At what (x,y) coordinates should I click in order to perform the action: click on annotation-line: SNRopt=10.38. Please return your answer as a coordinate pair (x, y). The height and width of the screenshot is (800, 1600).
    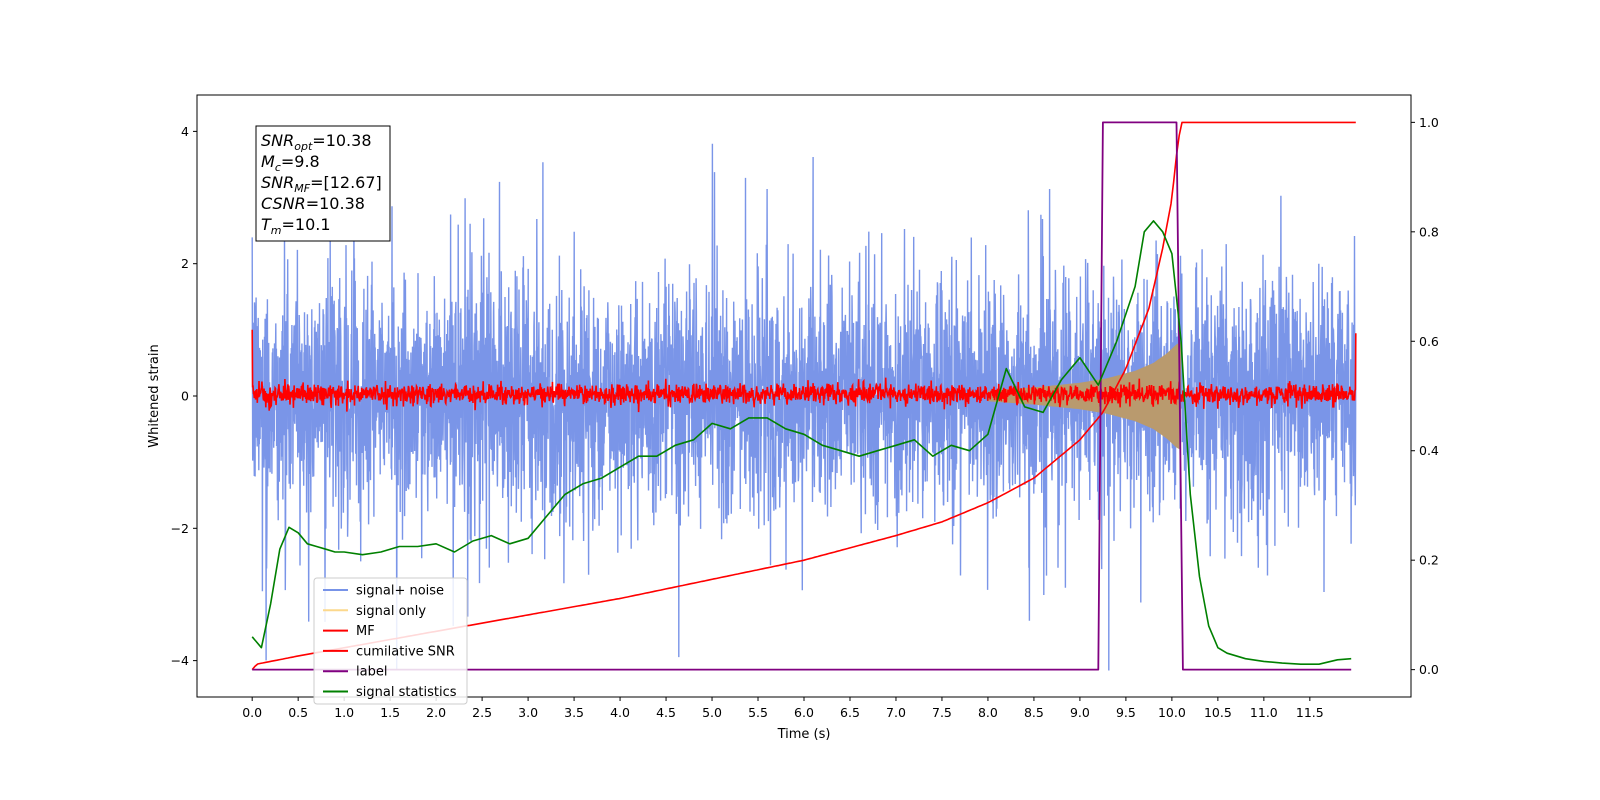
    Looking at the image, I should click on (316, 142).